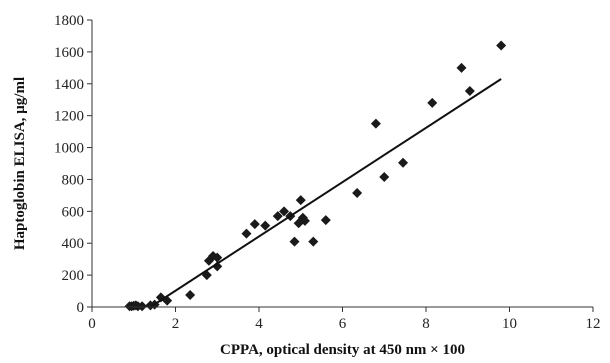 The height and width of the screenshot is (363, 610). I want to click on y-tick-label: 200, so click(73, 276).